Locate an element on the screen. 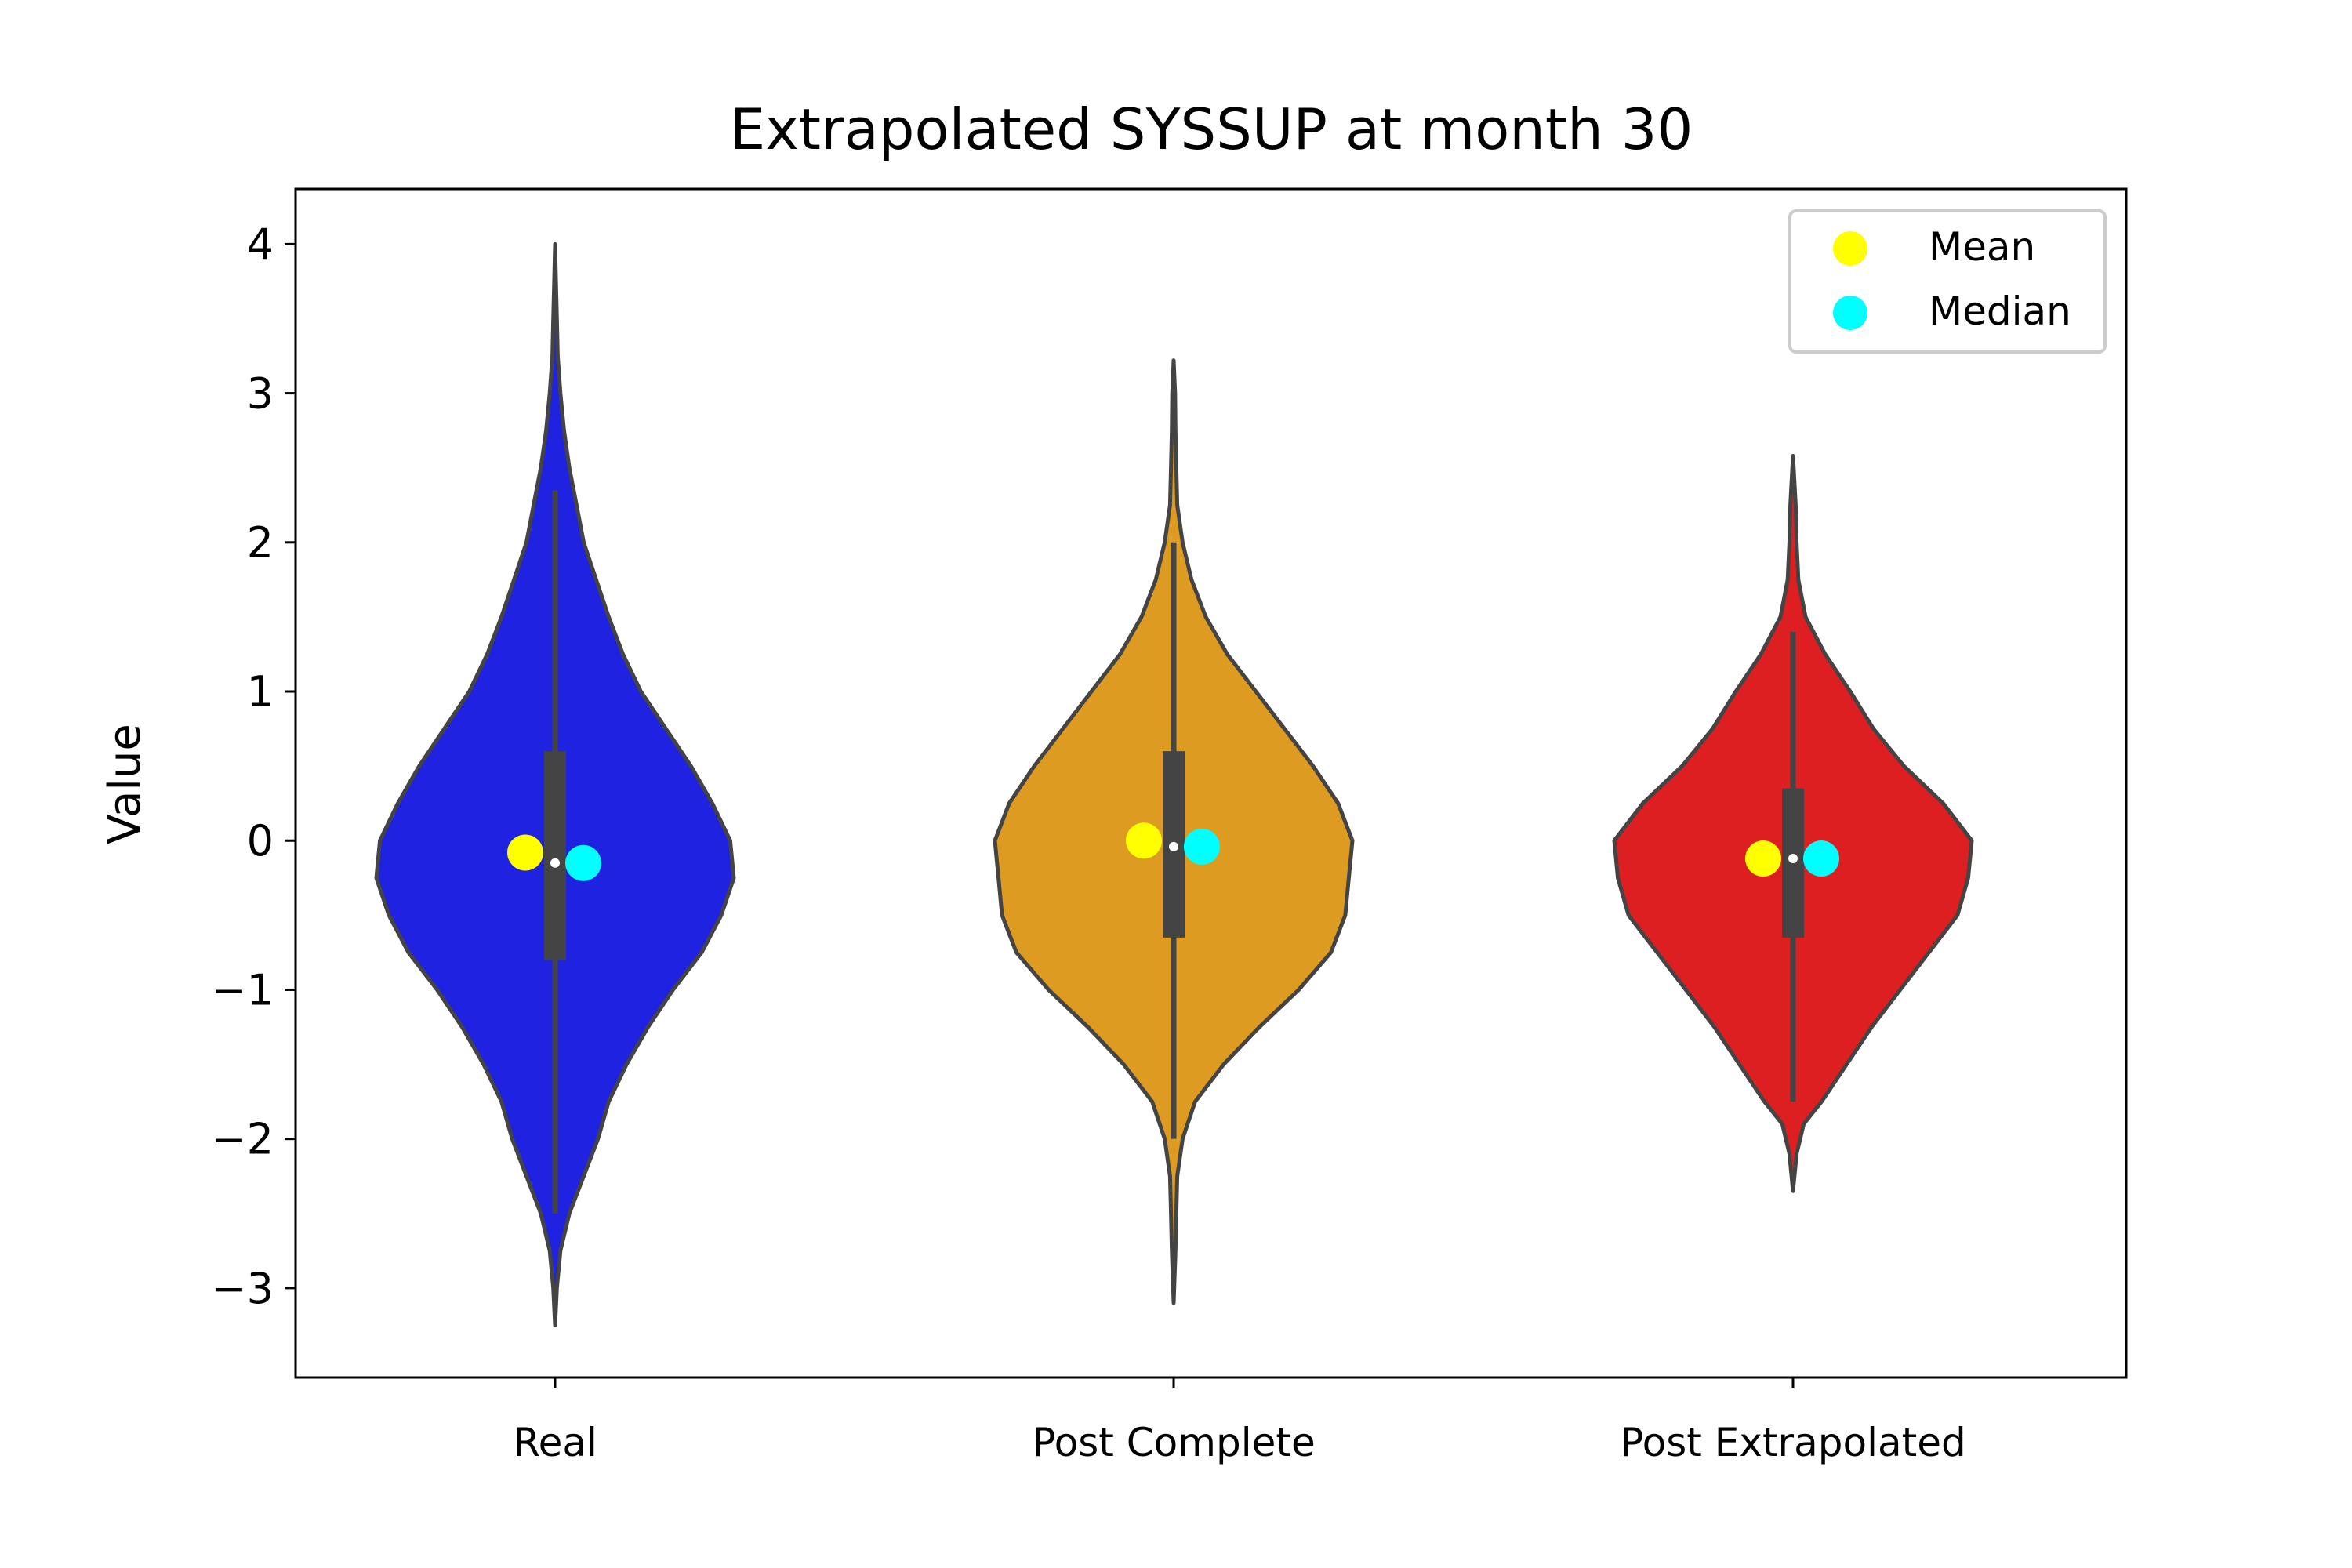 This screenshot has width=2352, height=1568. legend-median-marker is located at coordinates (1850, 313).